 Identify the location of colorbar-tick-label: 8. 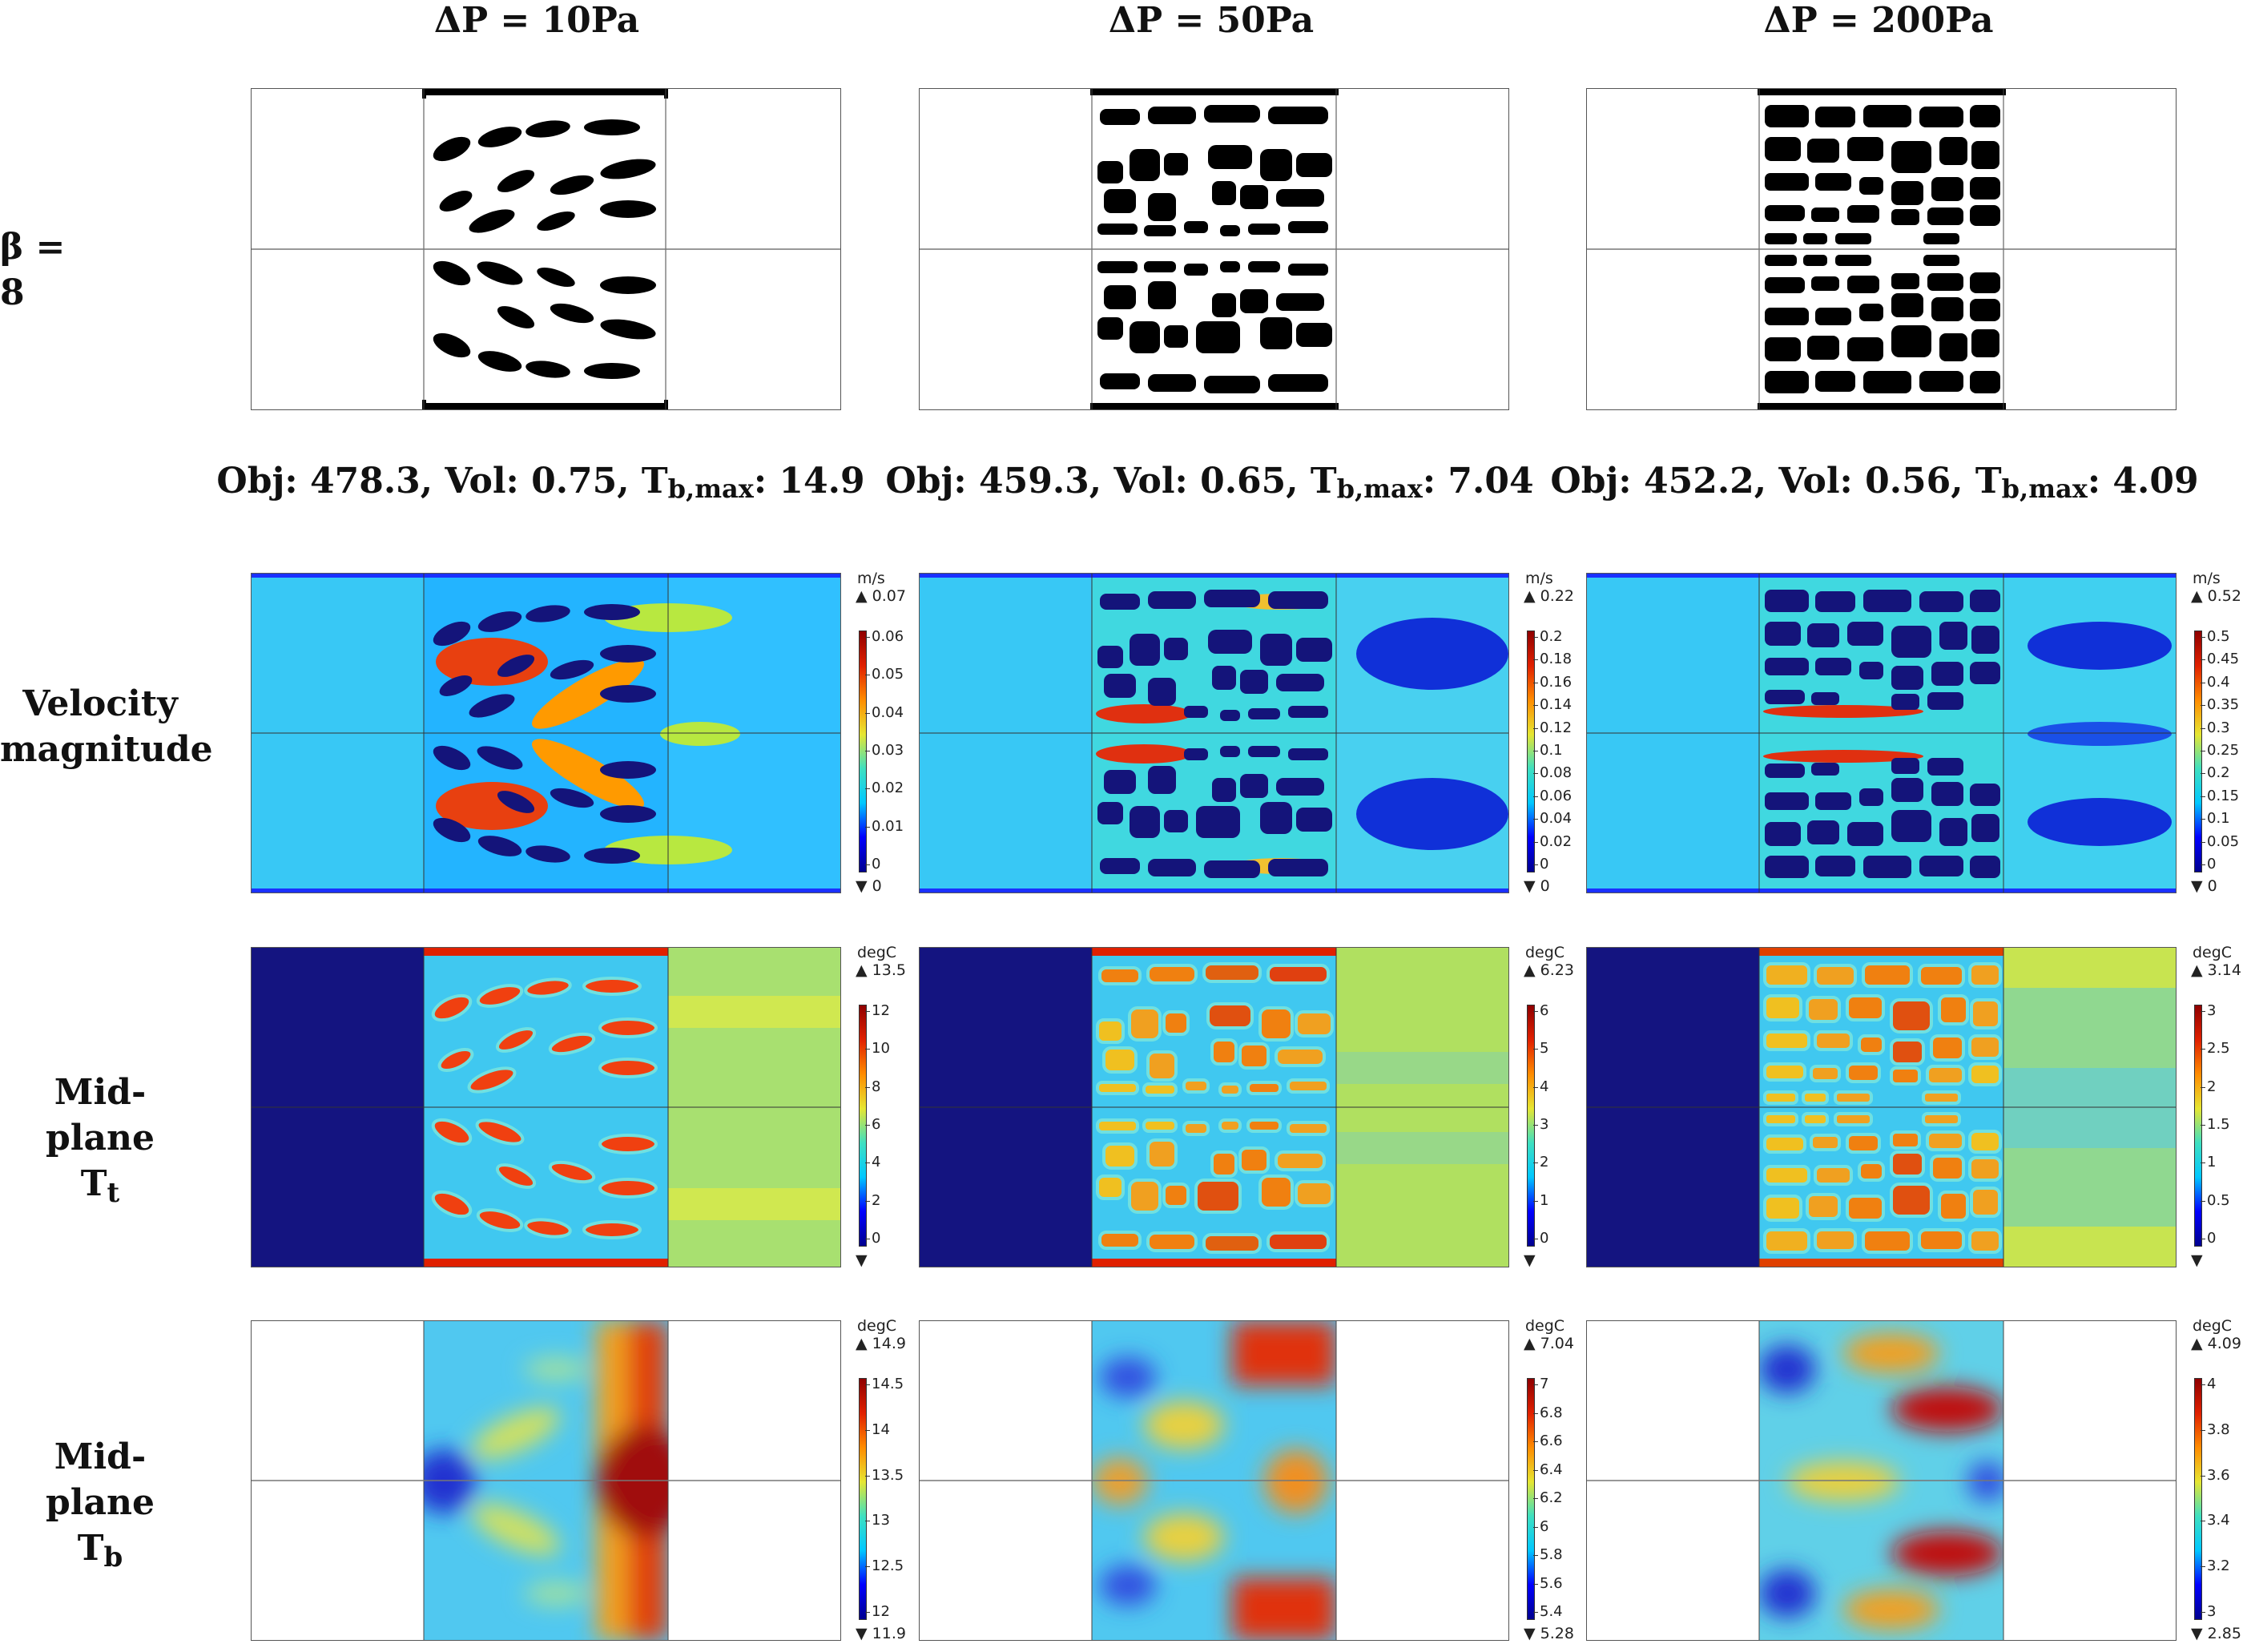
(876, 1086).